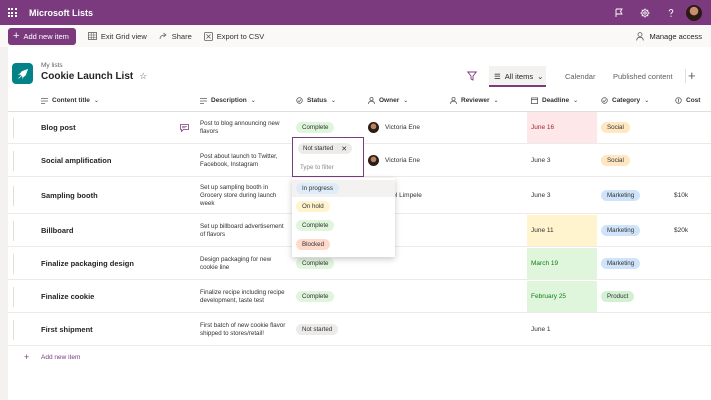 This screenshot has width=711, height=400. I want to click on tab-all-items: ☰ All items ⌄, so click(518, 76).